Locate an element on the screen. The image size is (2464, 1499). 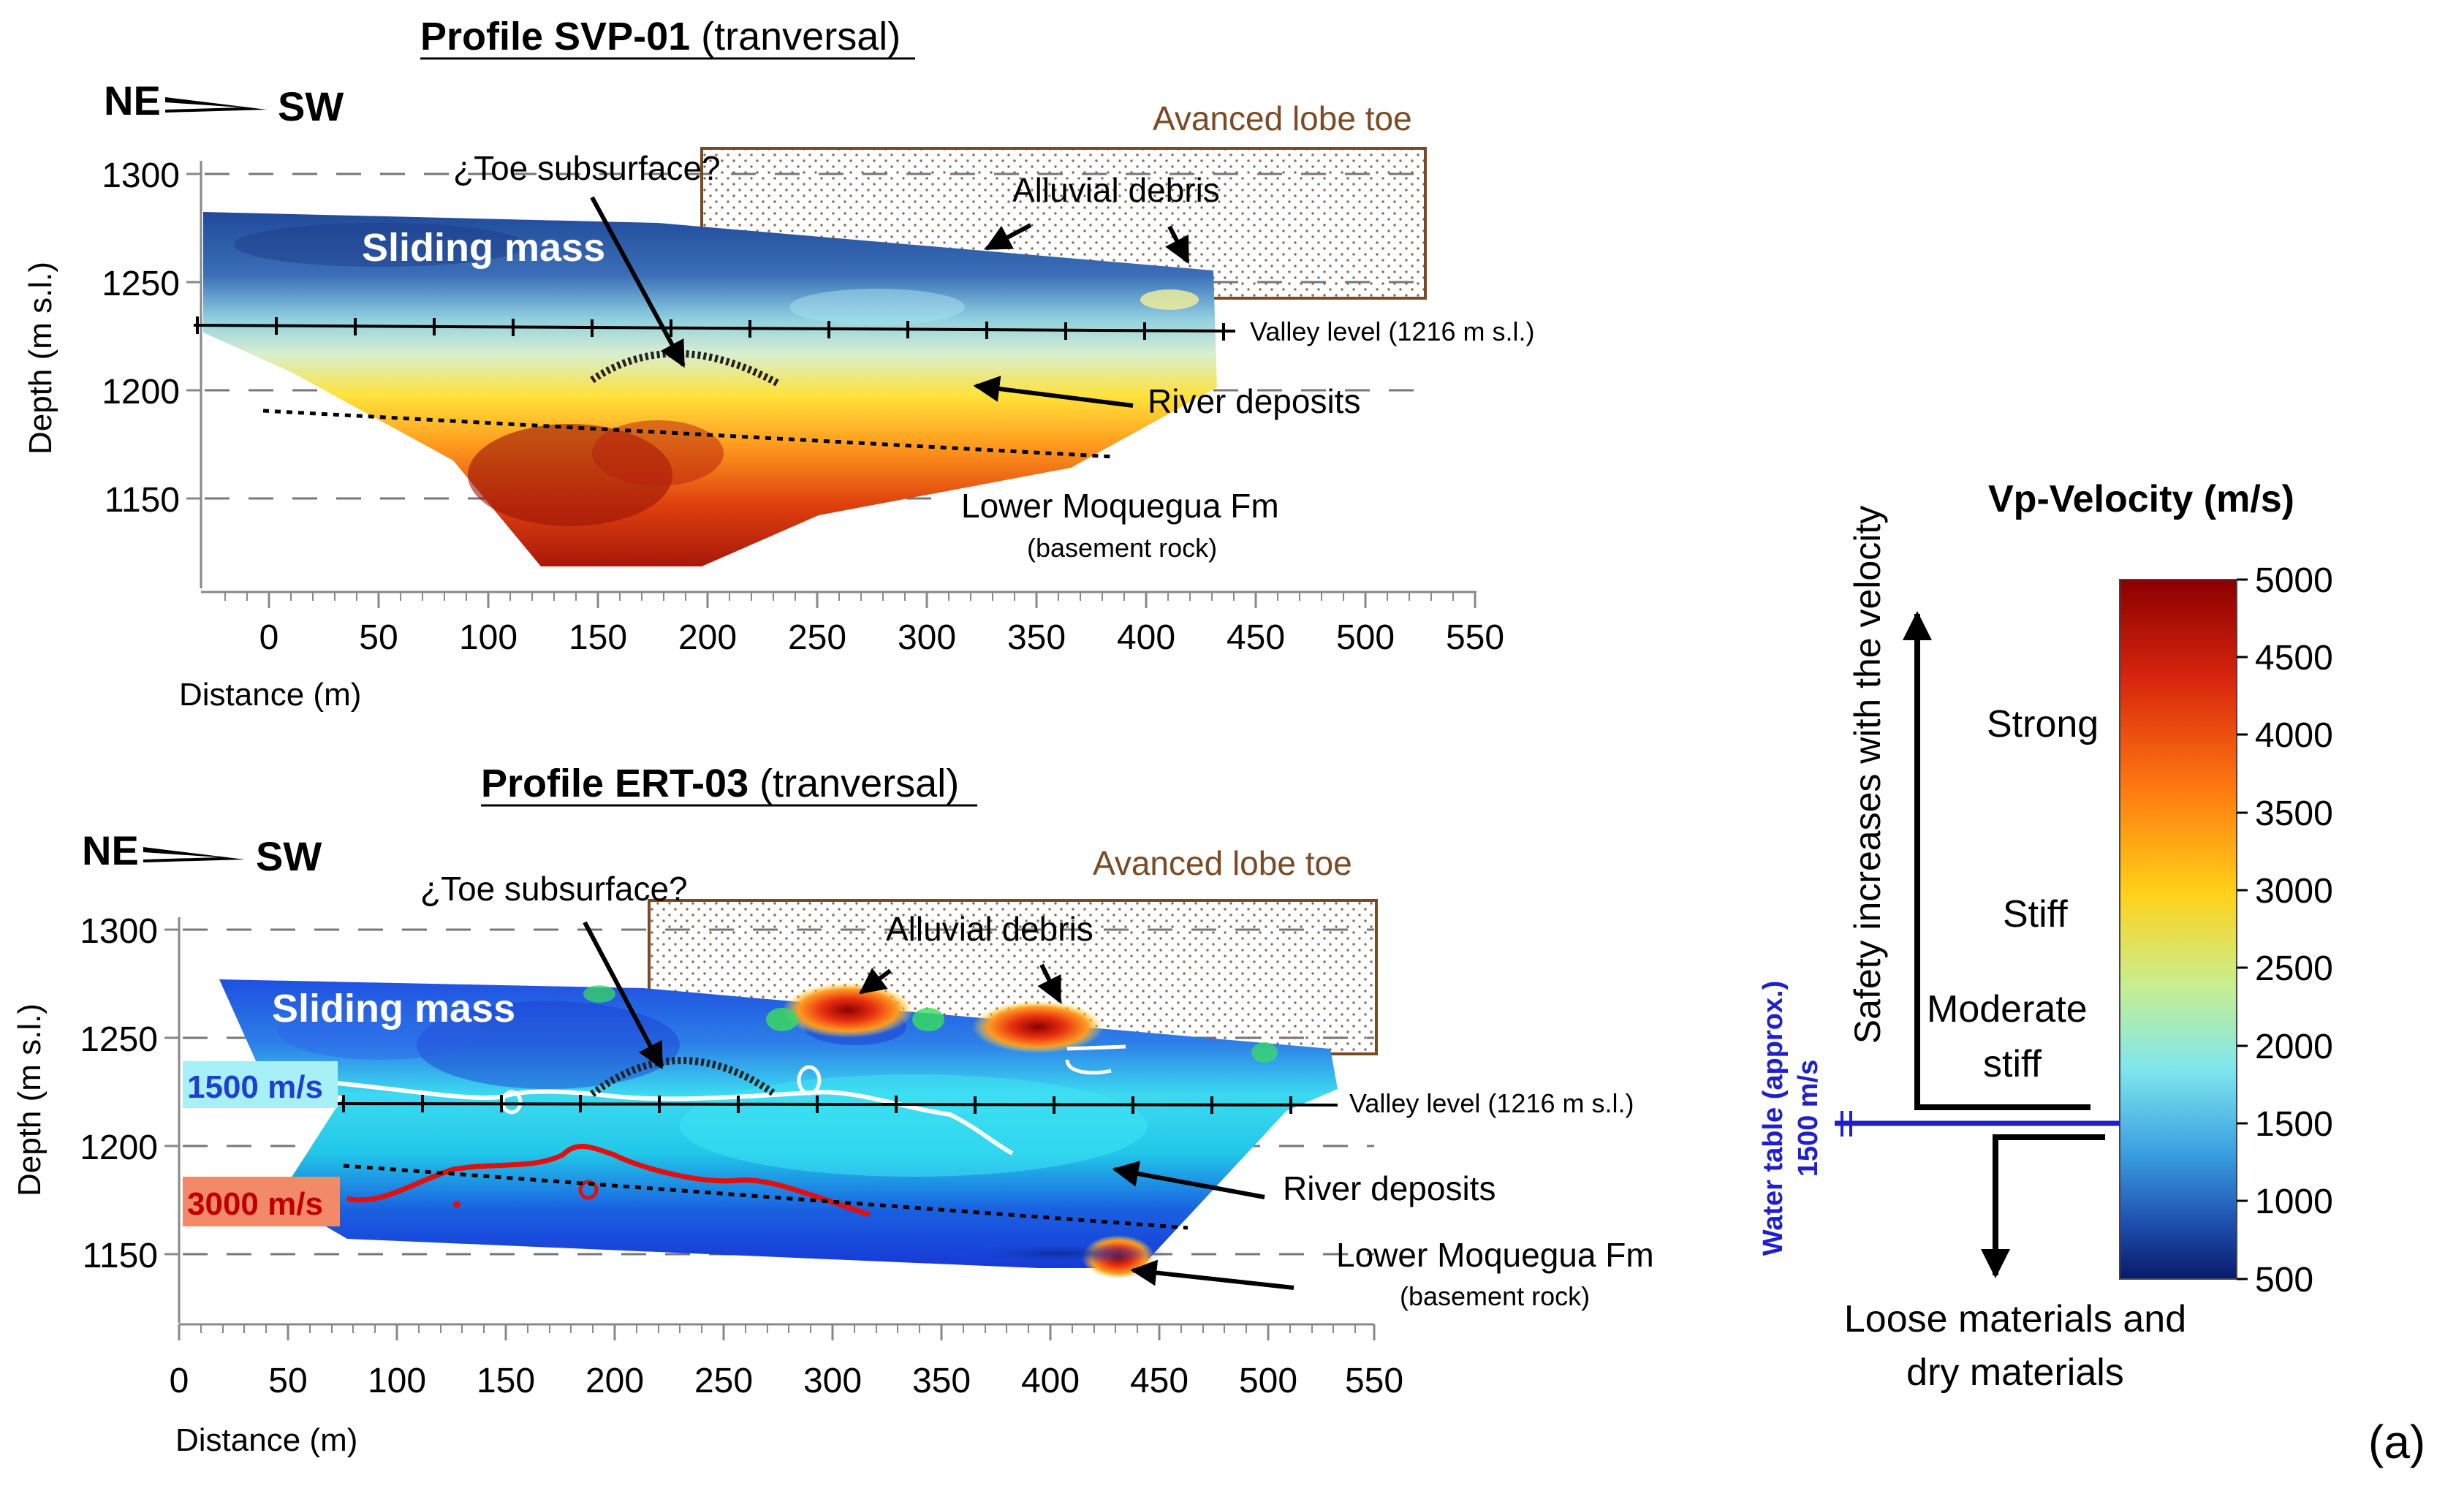
top-compass-ne: NE is located at coordinates (132, 100).